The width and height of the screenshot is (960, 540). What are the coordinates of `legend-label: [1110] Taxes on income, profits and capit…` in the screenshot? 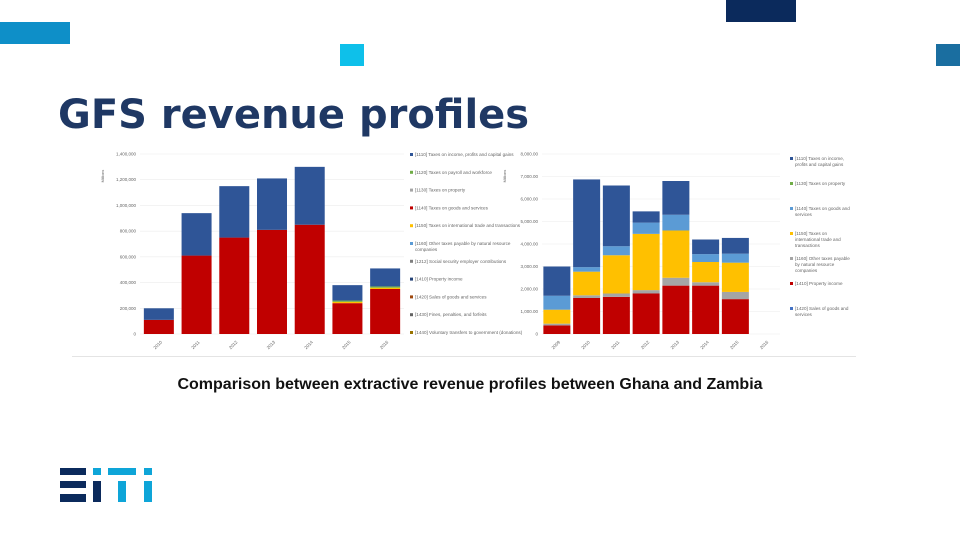 It's located at (819, 161).